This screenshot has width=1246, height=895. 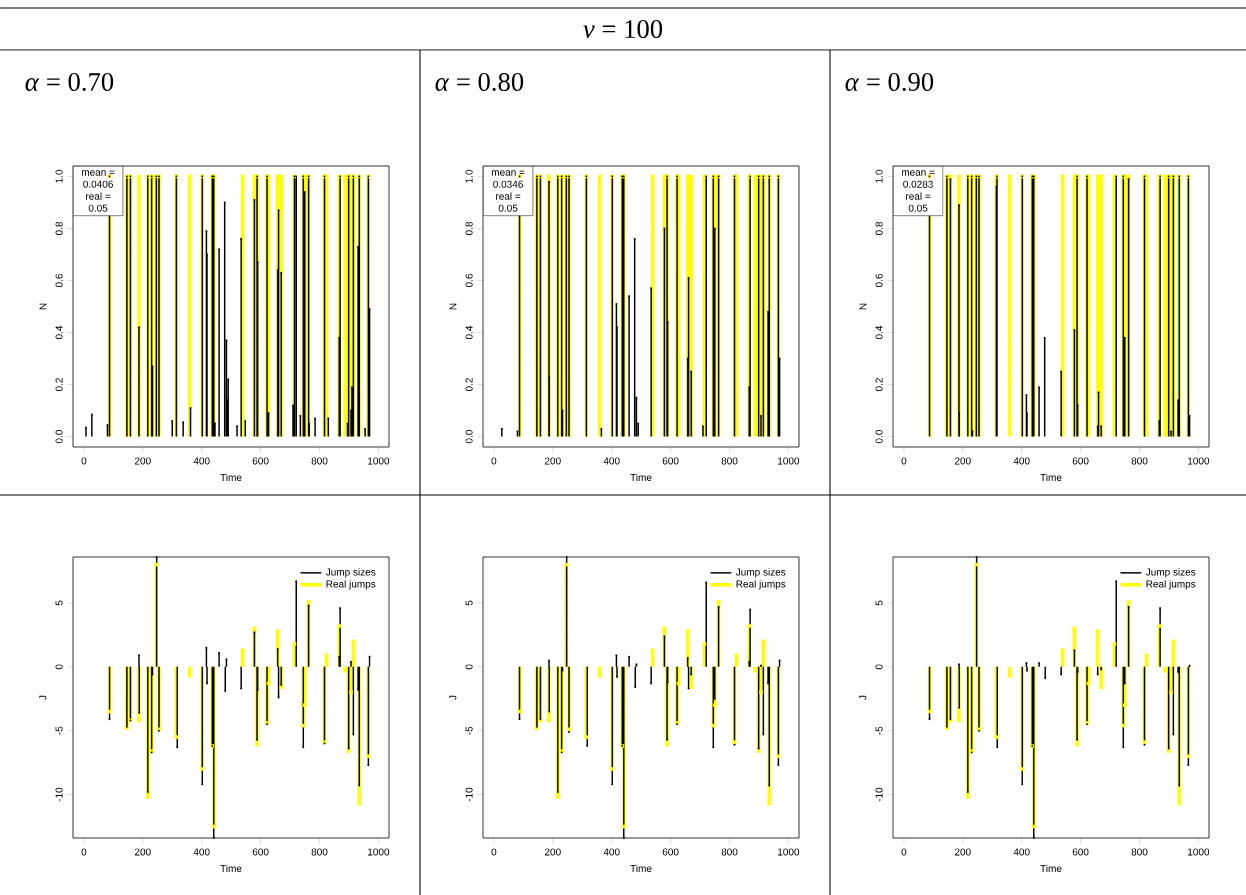 I want to click on annotation: 0.0406, so click(x=98, y=184).